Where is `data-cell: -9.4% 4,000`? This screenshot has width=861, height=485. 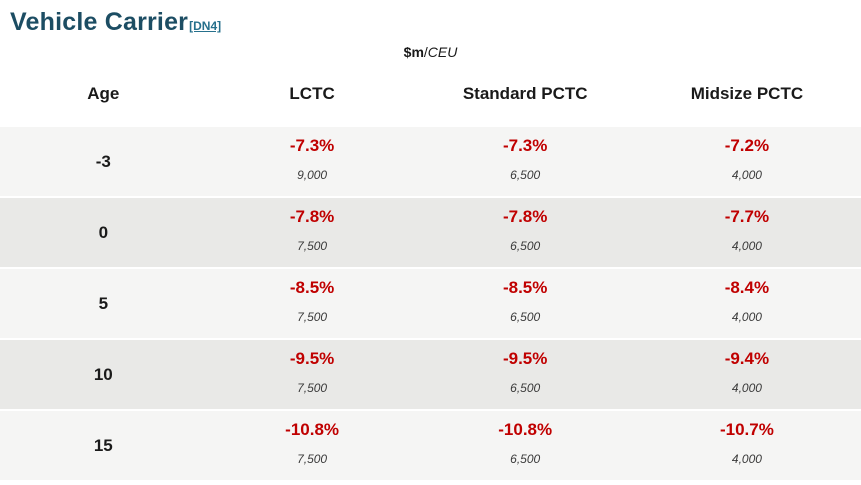 data-cell: -9.4% 4,000 is located at coordinates (747, 374).